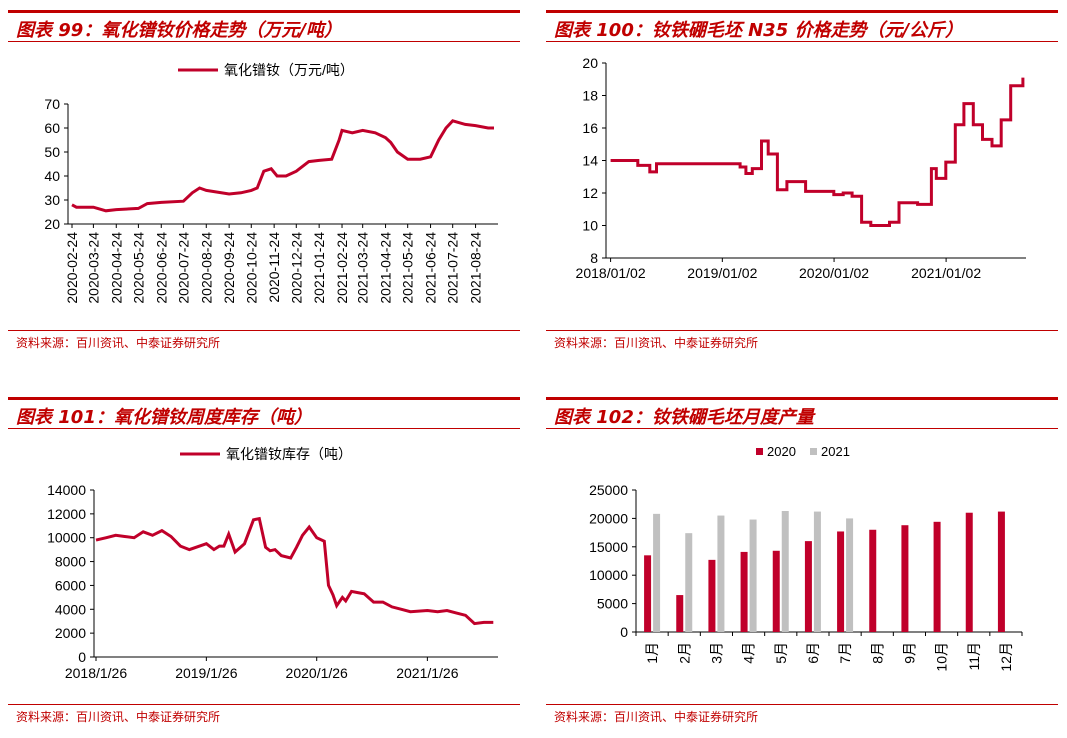 The width and height of the screenshot is (1067, 738). What do you see at coordinates (274, 267) in the screenshot?
I see `x-tick-label: 2020-11-24` at bounding box center [274, 267].